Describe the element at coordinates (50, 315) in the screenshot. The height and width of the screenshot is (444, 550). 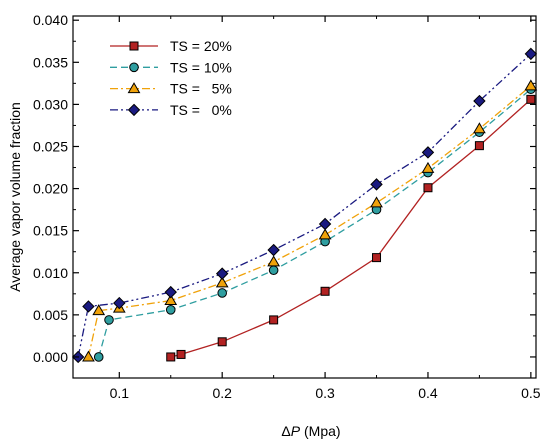
I see `y-tick-label: 0.005` at that location.